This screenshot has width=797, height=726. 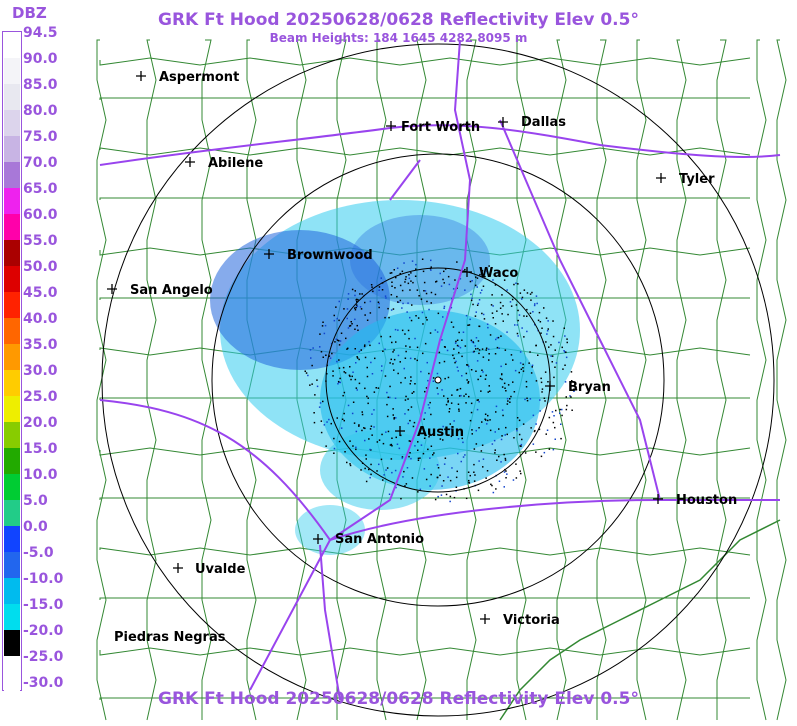 I want to click on city-marker-abilene, so click(x=190, y=162).